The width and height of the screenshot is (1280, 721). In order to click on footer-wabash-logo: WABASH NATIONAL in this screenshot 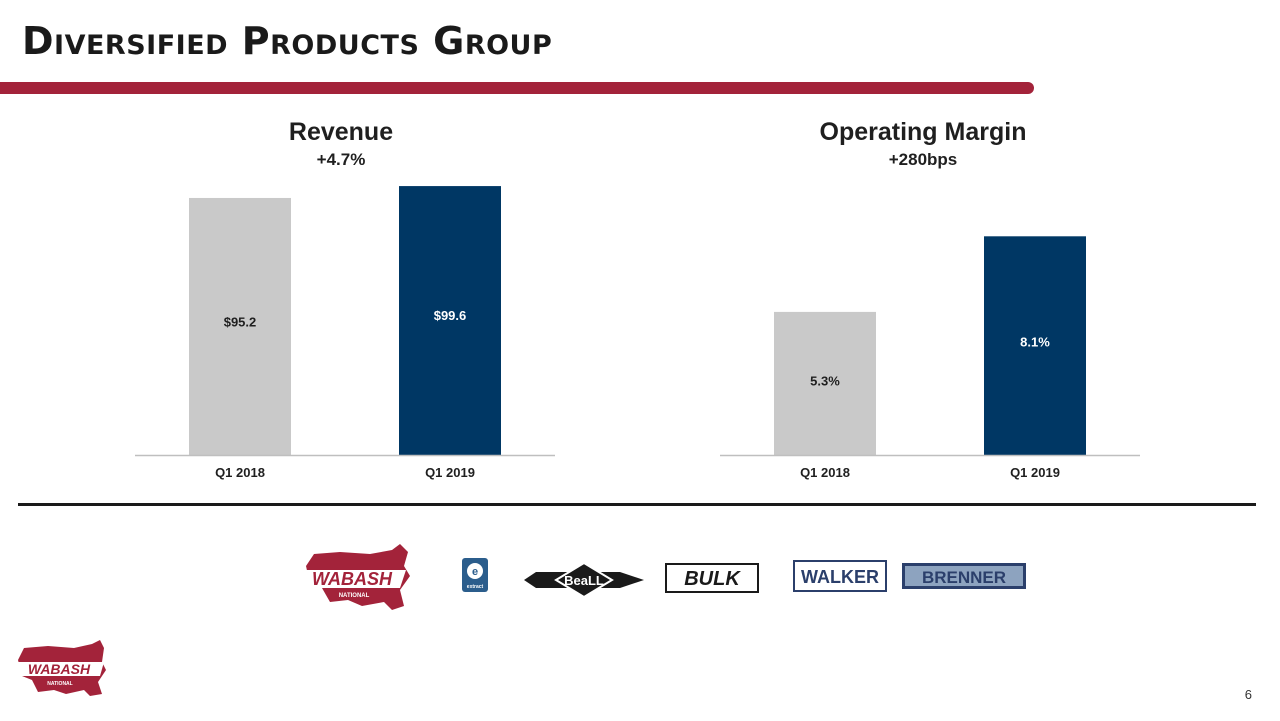, I will do `click(60, 668)`.